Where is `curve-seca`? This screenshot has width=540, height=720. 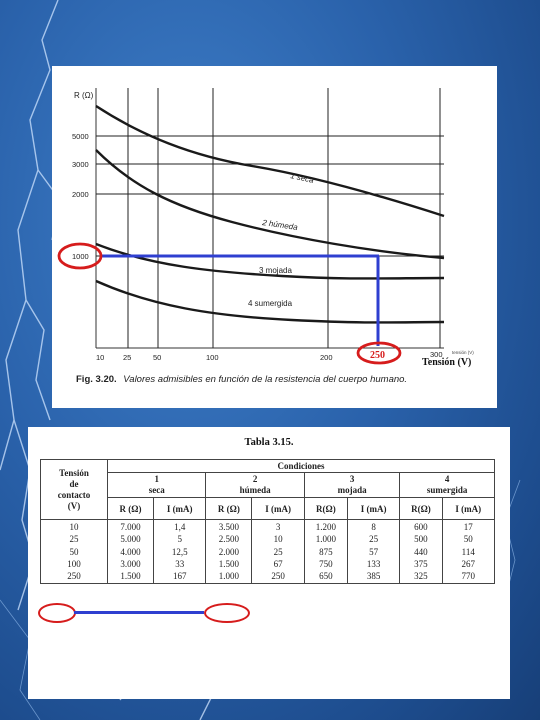
curve-seca is located at coordinates (270, 161).